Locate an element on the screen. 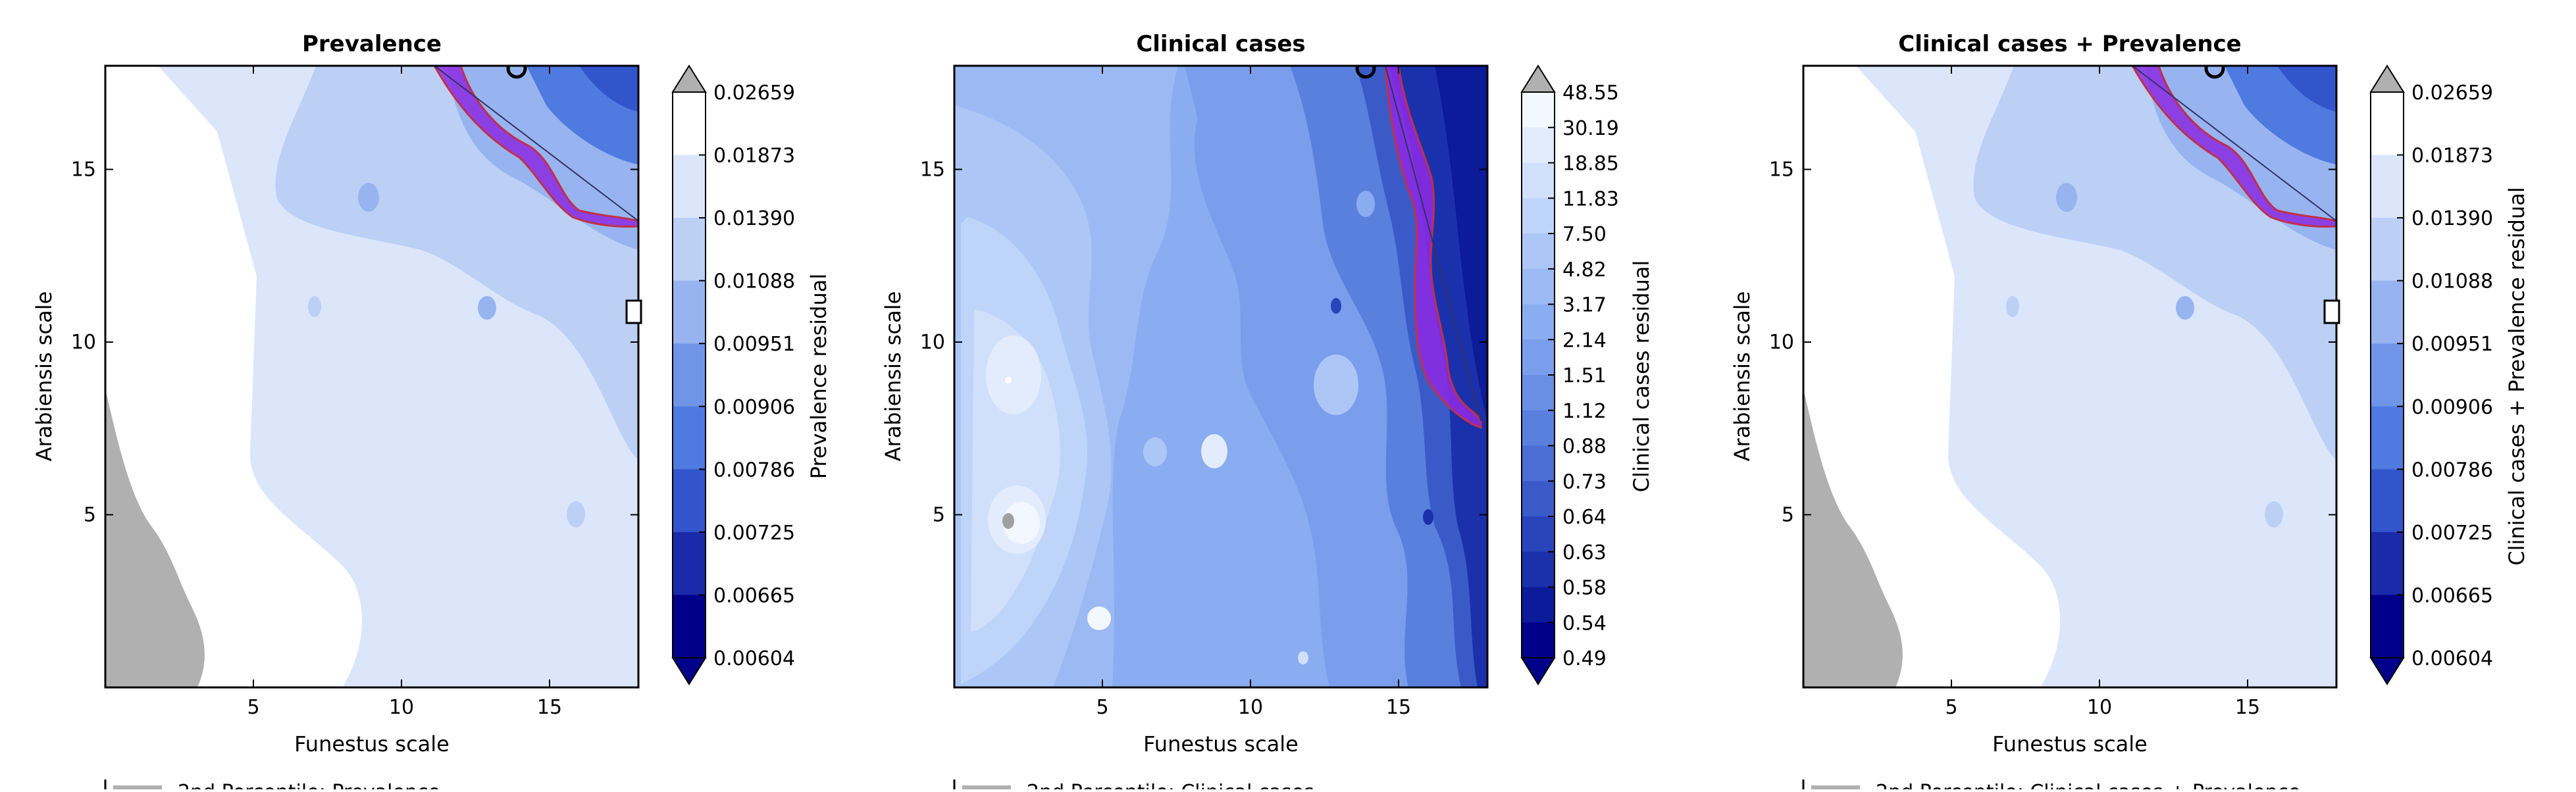 The width and height of the screenshot is (2576, 792). legend-label: 2nd Percentile: Clinical cases is located at coordinates (1170, 785).